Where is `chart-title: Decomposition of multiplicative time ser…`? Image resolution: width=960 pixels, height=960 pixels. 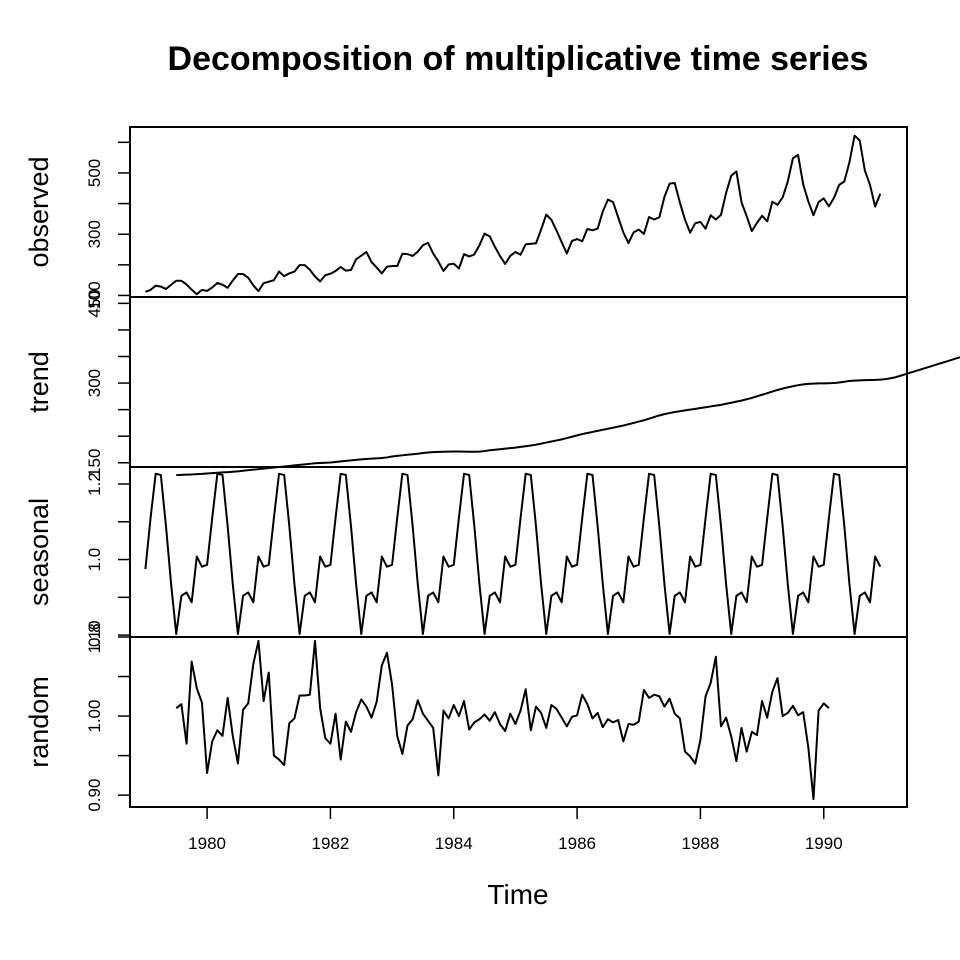 chart-title: Decomposition of multiplicative time ser… is located at coordinates (518, 59).